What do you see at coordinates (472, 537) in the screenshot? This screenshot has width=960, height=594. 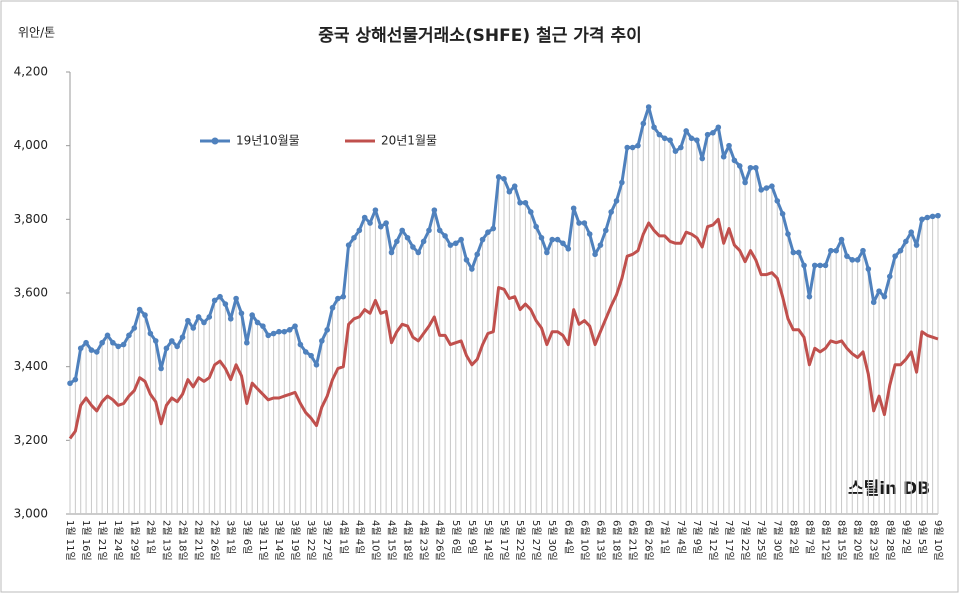 I see `x-tick-label: 5월 9일` at bounding box center [472, 537].